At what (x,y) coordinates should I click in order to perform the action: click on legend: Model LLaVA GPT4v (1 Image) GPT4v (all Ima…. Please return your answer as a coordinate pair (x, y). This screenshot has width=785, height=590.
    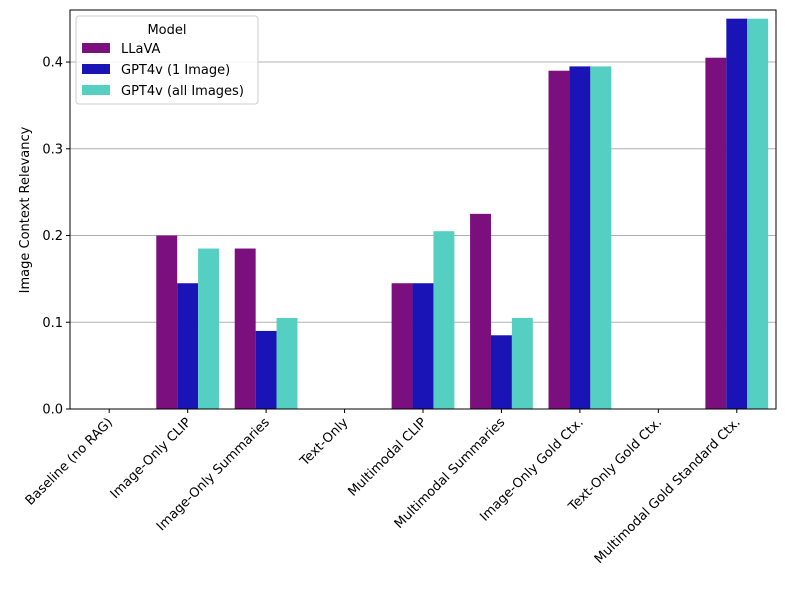
    Looking at the image, I should click on (167, 60).